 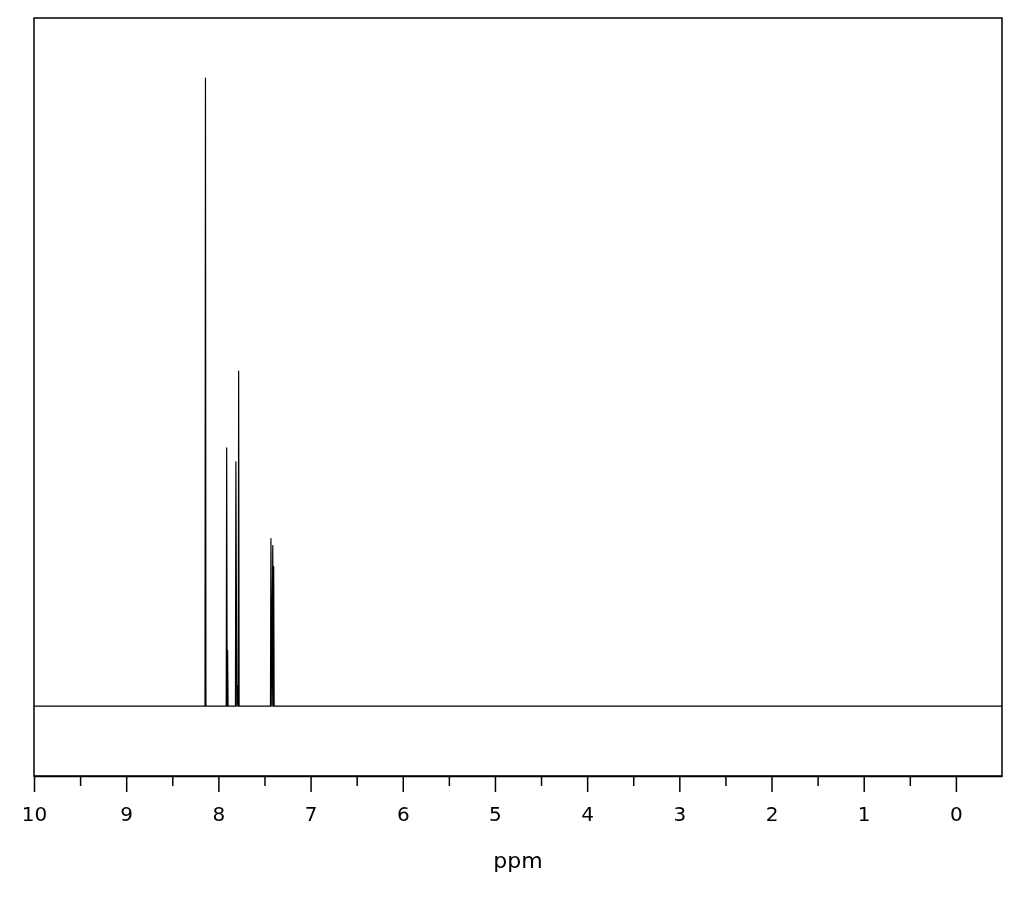 What do you see at coordinates (588, 814) in the screenshot?
I see `x-tick-label: 4` at bounding box center [588, 814].